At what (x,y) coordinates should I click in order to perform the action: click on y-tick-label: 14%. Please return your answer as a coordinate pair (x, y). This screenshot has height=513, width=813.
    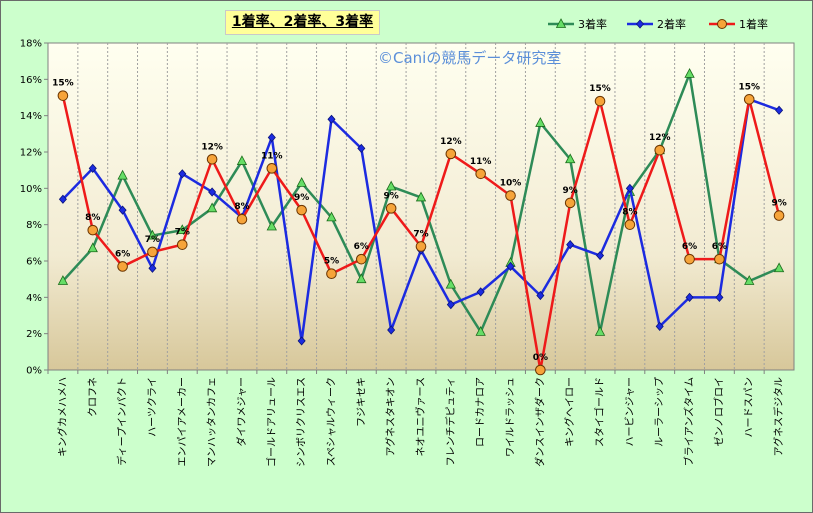
    Looking at the image, I should click on (31, 116).